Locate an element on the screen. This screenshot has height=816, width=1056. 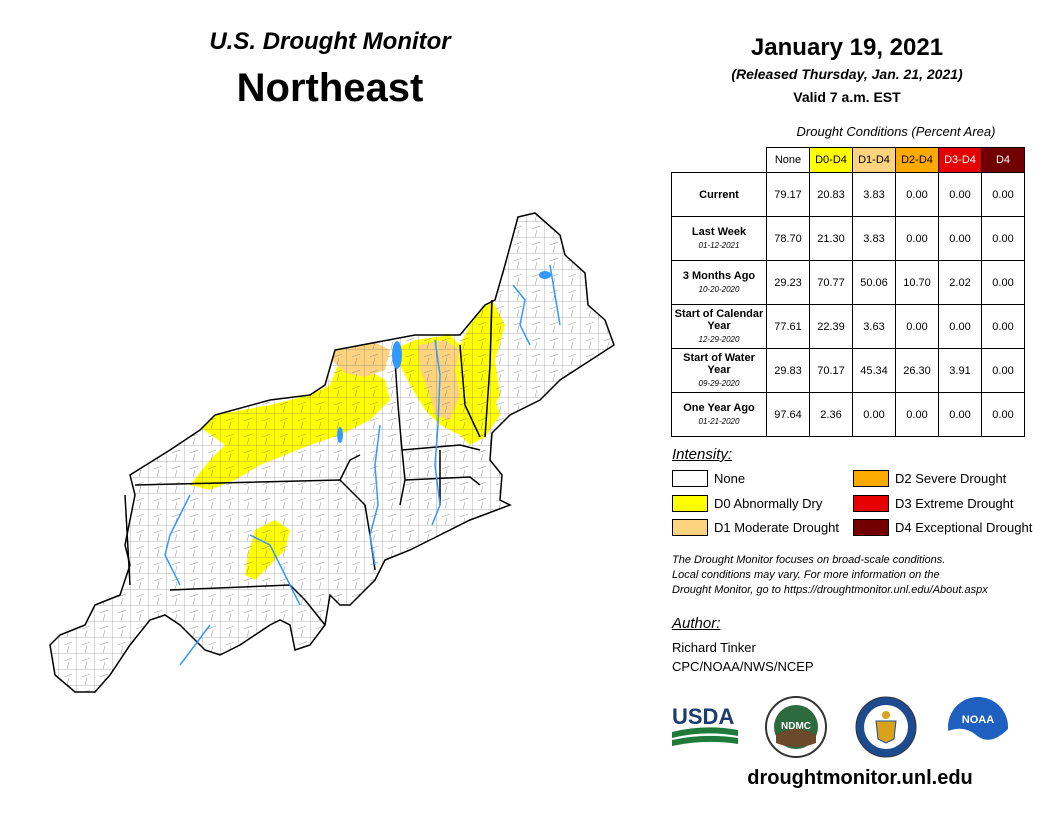
col-d4: D4 is located at coordinates (1003, 160).